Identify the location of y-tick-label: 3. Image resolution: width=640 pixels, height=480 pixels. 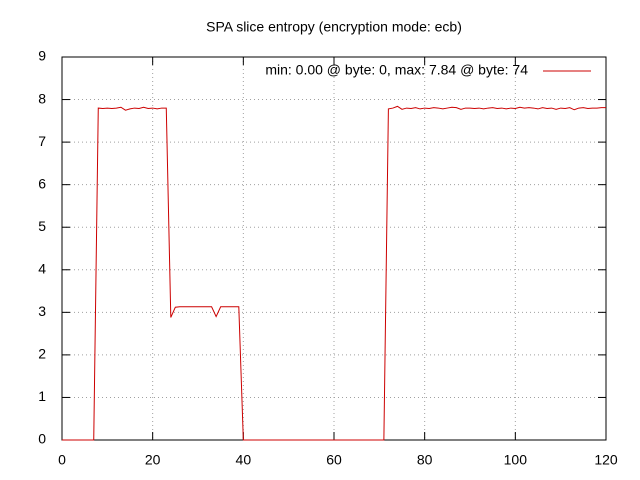
(42, 311).